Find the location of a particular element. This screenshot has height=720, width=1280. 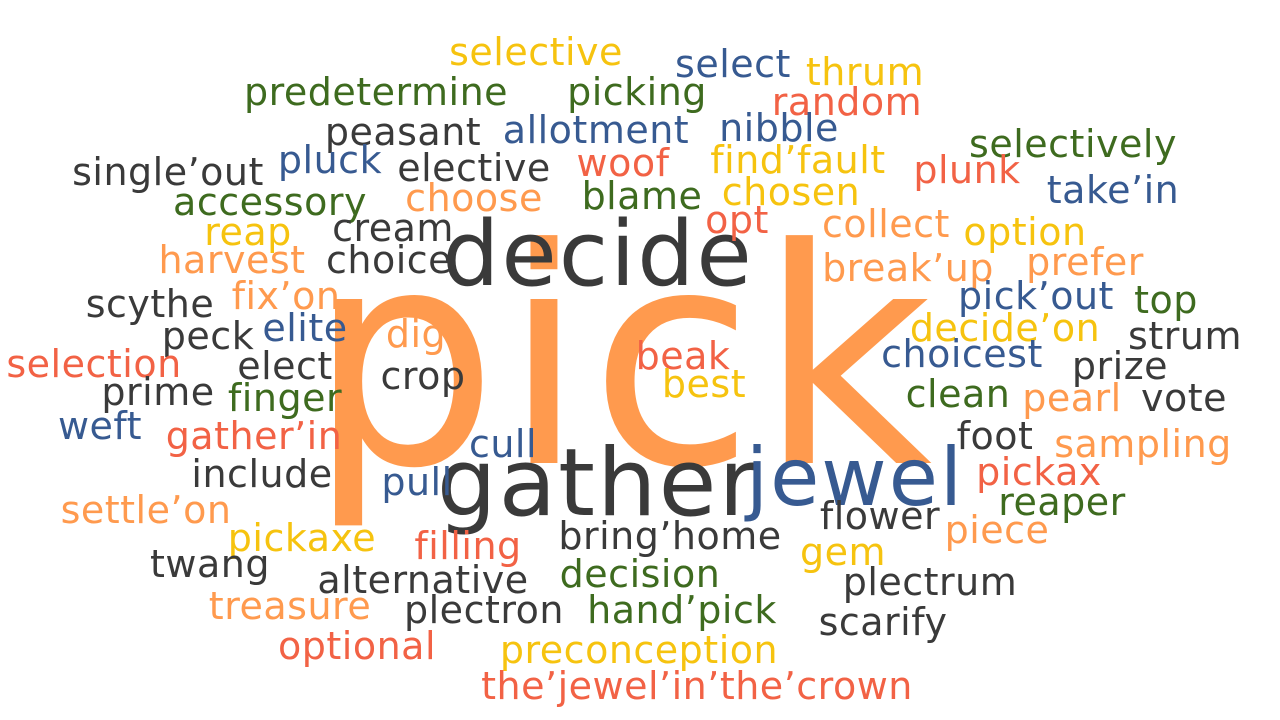

word-vote: vote is located at coordinates (1184, 398).